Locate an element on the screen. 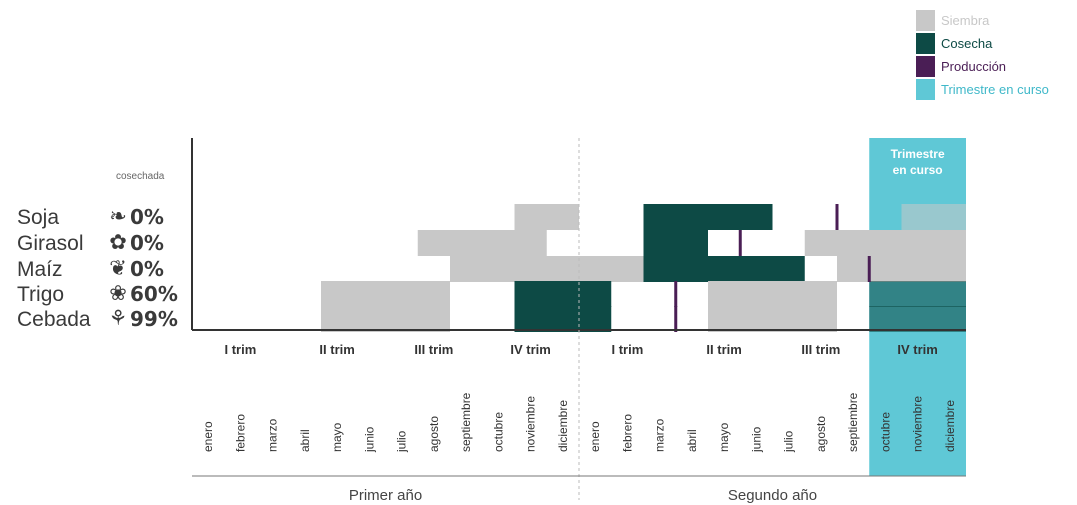 The height and width of the screenshot is (505, 1077). production-mark-trigo is located at coordinates (676, 294).